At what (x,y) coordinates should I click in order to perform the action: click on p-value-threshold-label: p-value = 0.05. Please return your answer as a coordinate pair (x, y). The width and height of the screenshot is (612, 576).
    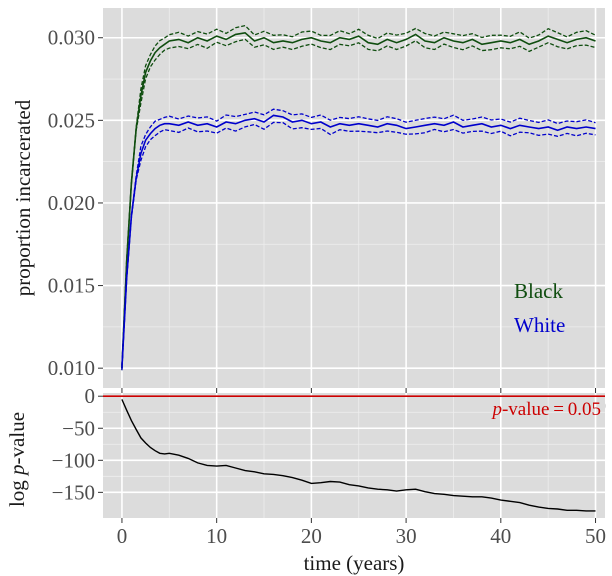
    Looking at the image, I should click on (545, 409).